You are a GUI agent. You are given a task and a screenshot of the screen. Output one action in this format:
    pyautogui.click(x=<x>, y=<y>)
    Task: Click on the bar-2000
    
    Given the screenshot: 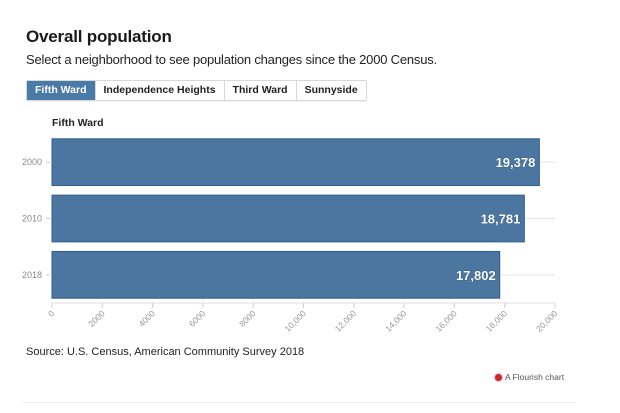 What is the action you would take?
    pyautogui.click(x=295, y=162)
    